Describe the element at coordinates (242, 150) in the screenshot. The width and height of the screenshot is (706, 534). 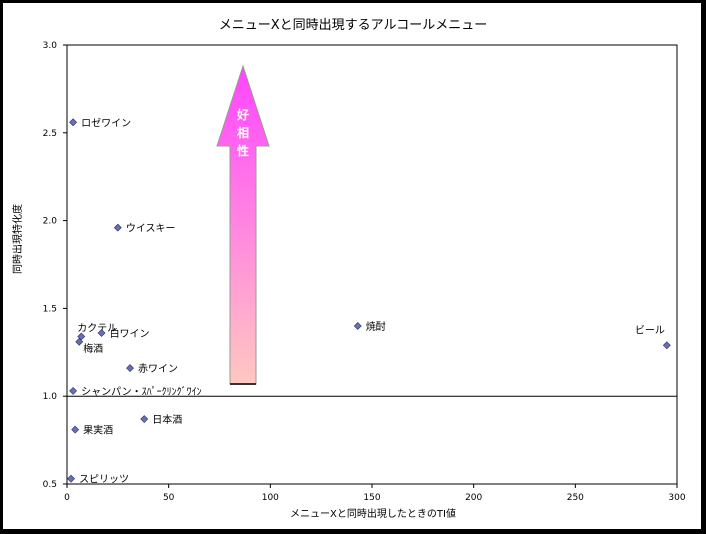
I see `arrow-text-char: 性` at that location.